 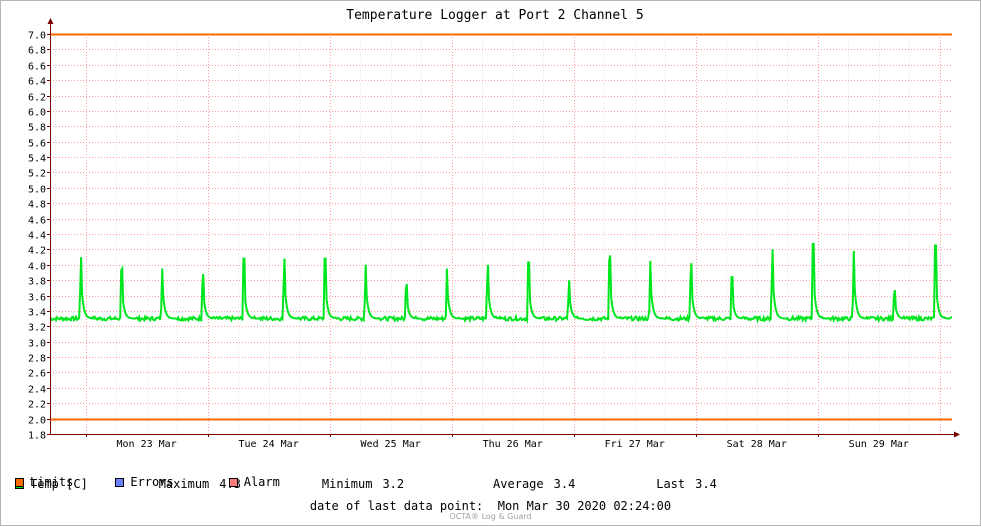 I want to click on minimum-label: Minimum, so click(x=347, y=484).